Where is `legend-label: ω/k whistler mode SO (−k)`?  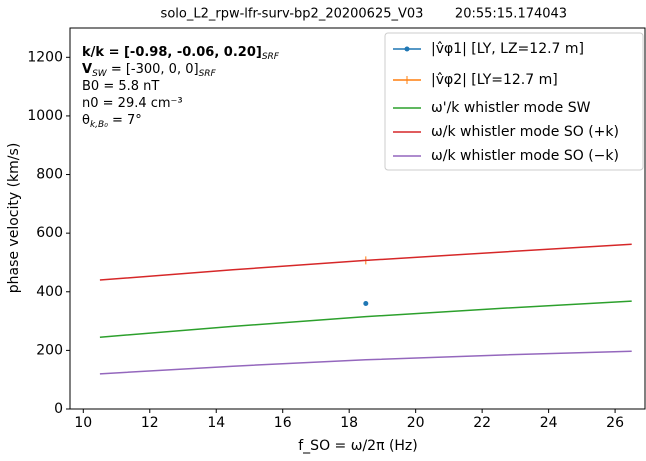 legend-label: ω/k whistler mode SO (−k) is located at coordinates (525, 156).